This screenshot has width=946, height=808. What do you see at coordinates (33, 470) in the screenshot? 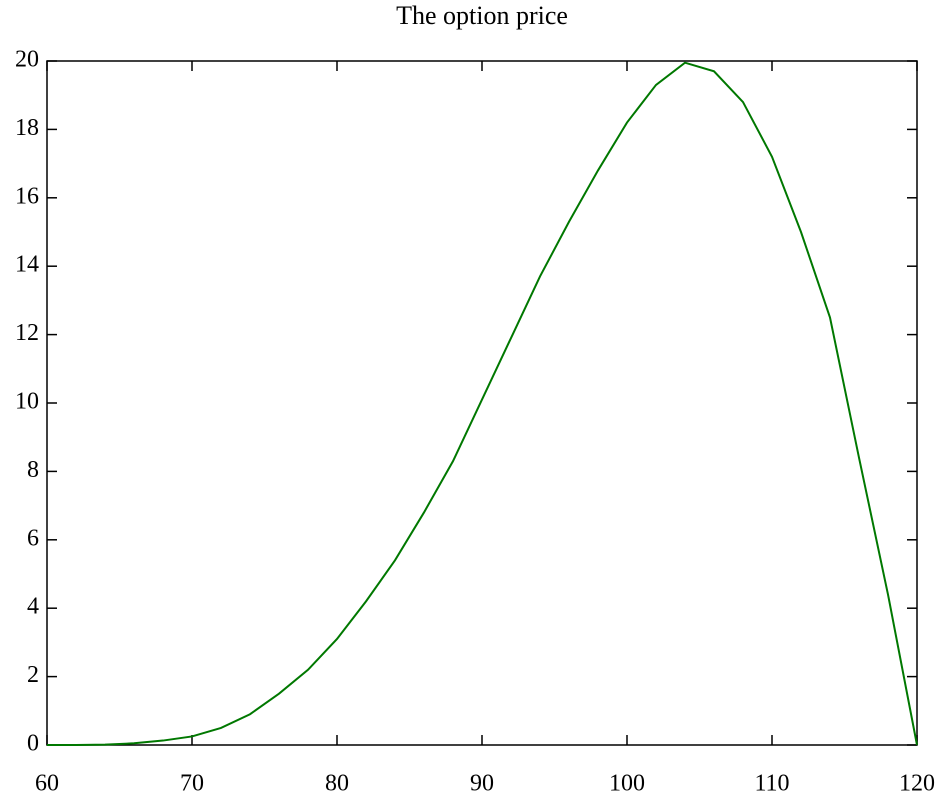
I see `y-tick-label: 8` at bounding box center [33, 470].